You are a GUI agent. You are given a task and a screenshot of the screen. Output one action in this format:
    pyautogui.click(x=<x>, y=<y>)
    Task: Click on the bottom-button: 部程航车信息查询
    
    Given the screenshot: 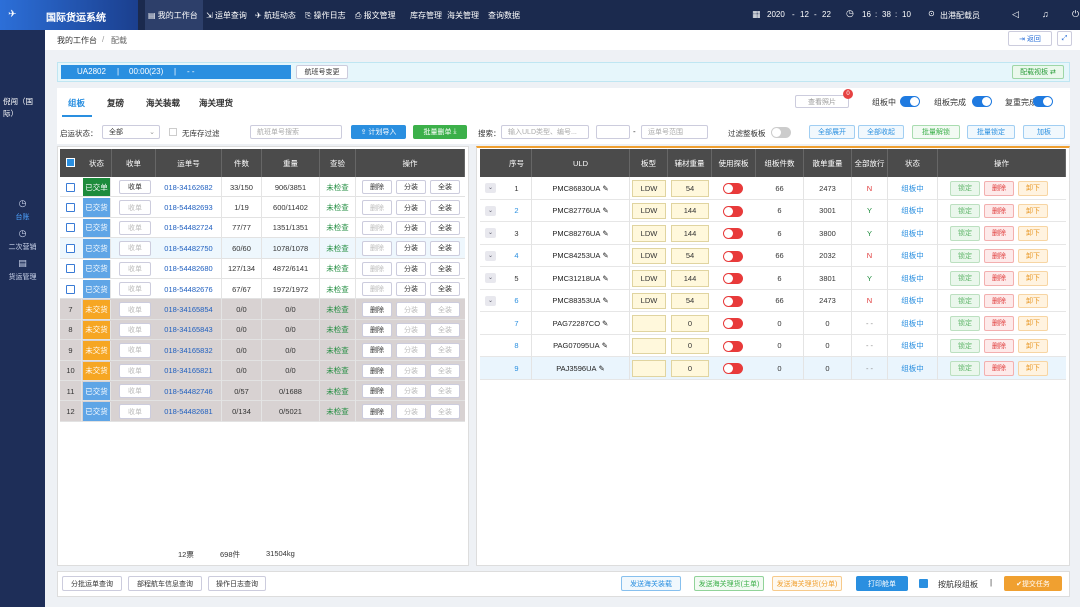 What is the action you would take?
    pyautogui.click(x=165, y=583)
    